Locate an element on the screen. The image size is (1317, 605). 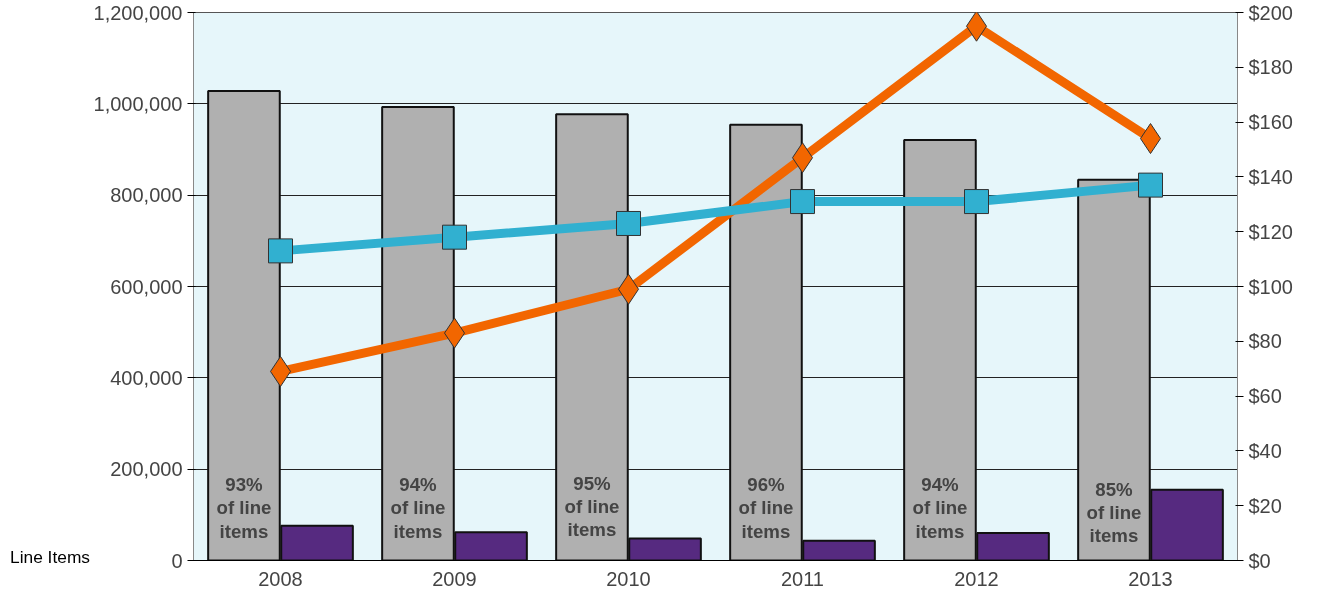
x-tick-label: 2010 is located at coordinates (628, 578).